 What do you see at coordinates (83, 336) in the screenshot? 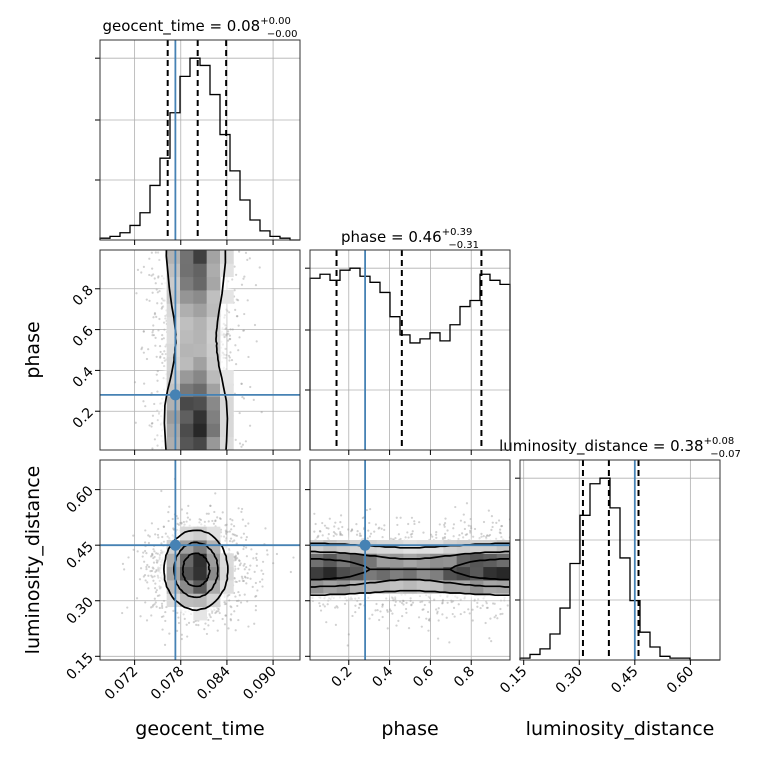
I see `y-tick-label: 0.6` at bounding box center [83, 336].